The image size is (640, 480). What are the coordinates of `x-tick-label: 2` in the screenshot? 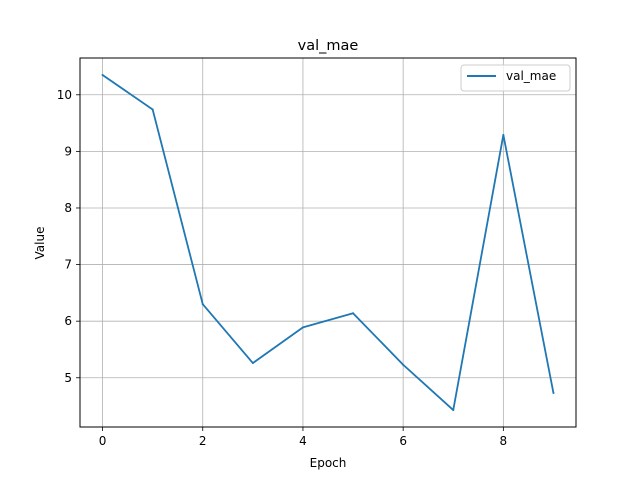 It's located at (203, 441).